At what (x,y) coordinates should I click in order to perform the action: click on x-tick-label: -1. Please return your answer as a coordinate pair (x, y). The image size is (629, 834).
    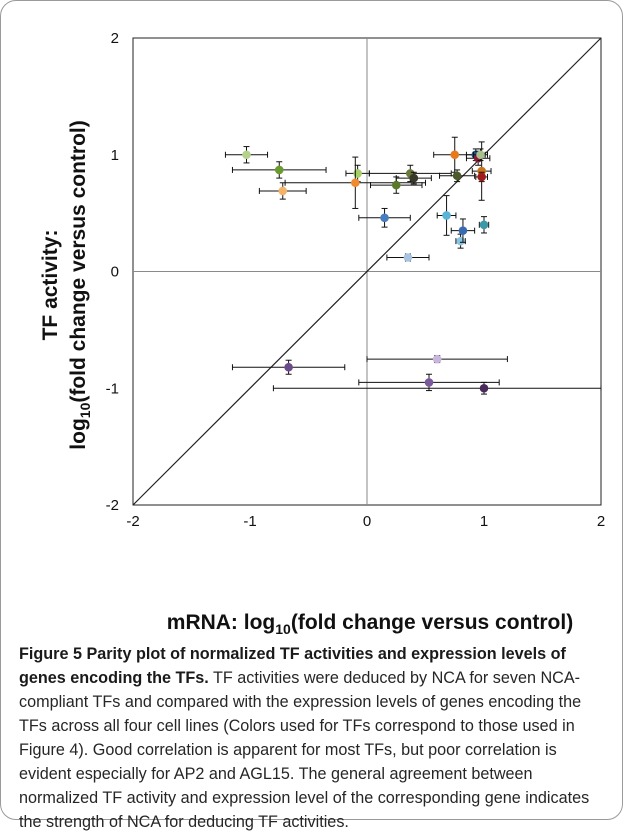
    Looking at the image, I should click on (249, 521).